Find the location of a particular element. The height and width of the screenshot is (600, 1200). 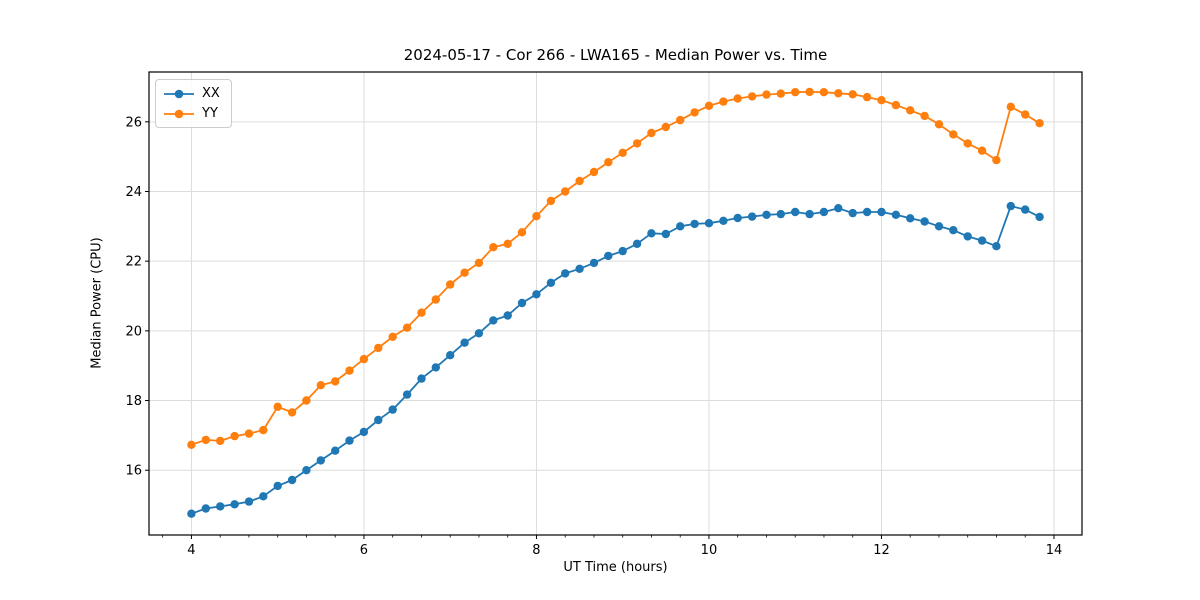

legend-label-yy: YY is located at coordinates (210, 113).